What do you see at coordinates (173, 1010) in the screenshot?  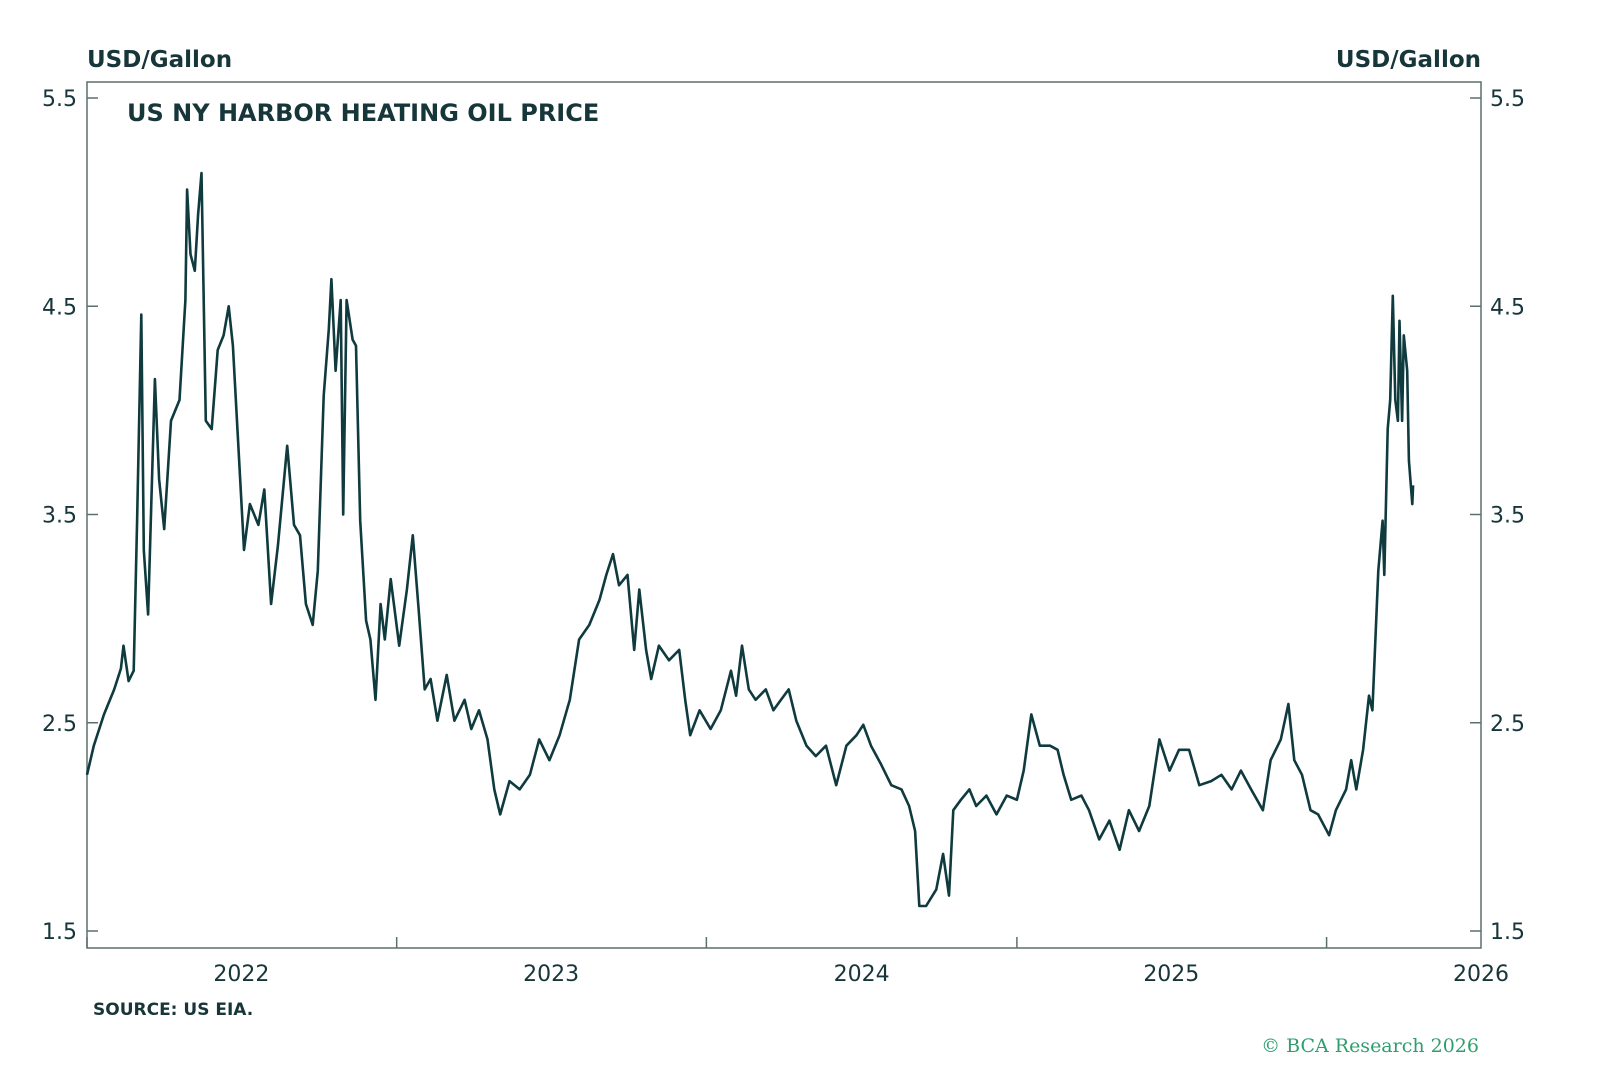 I see `source-note: SOURCE: US EIA.` at bounding box center [173, 1010].